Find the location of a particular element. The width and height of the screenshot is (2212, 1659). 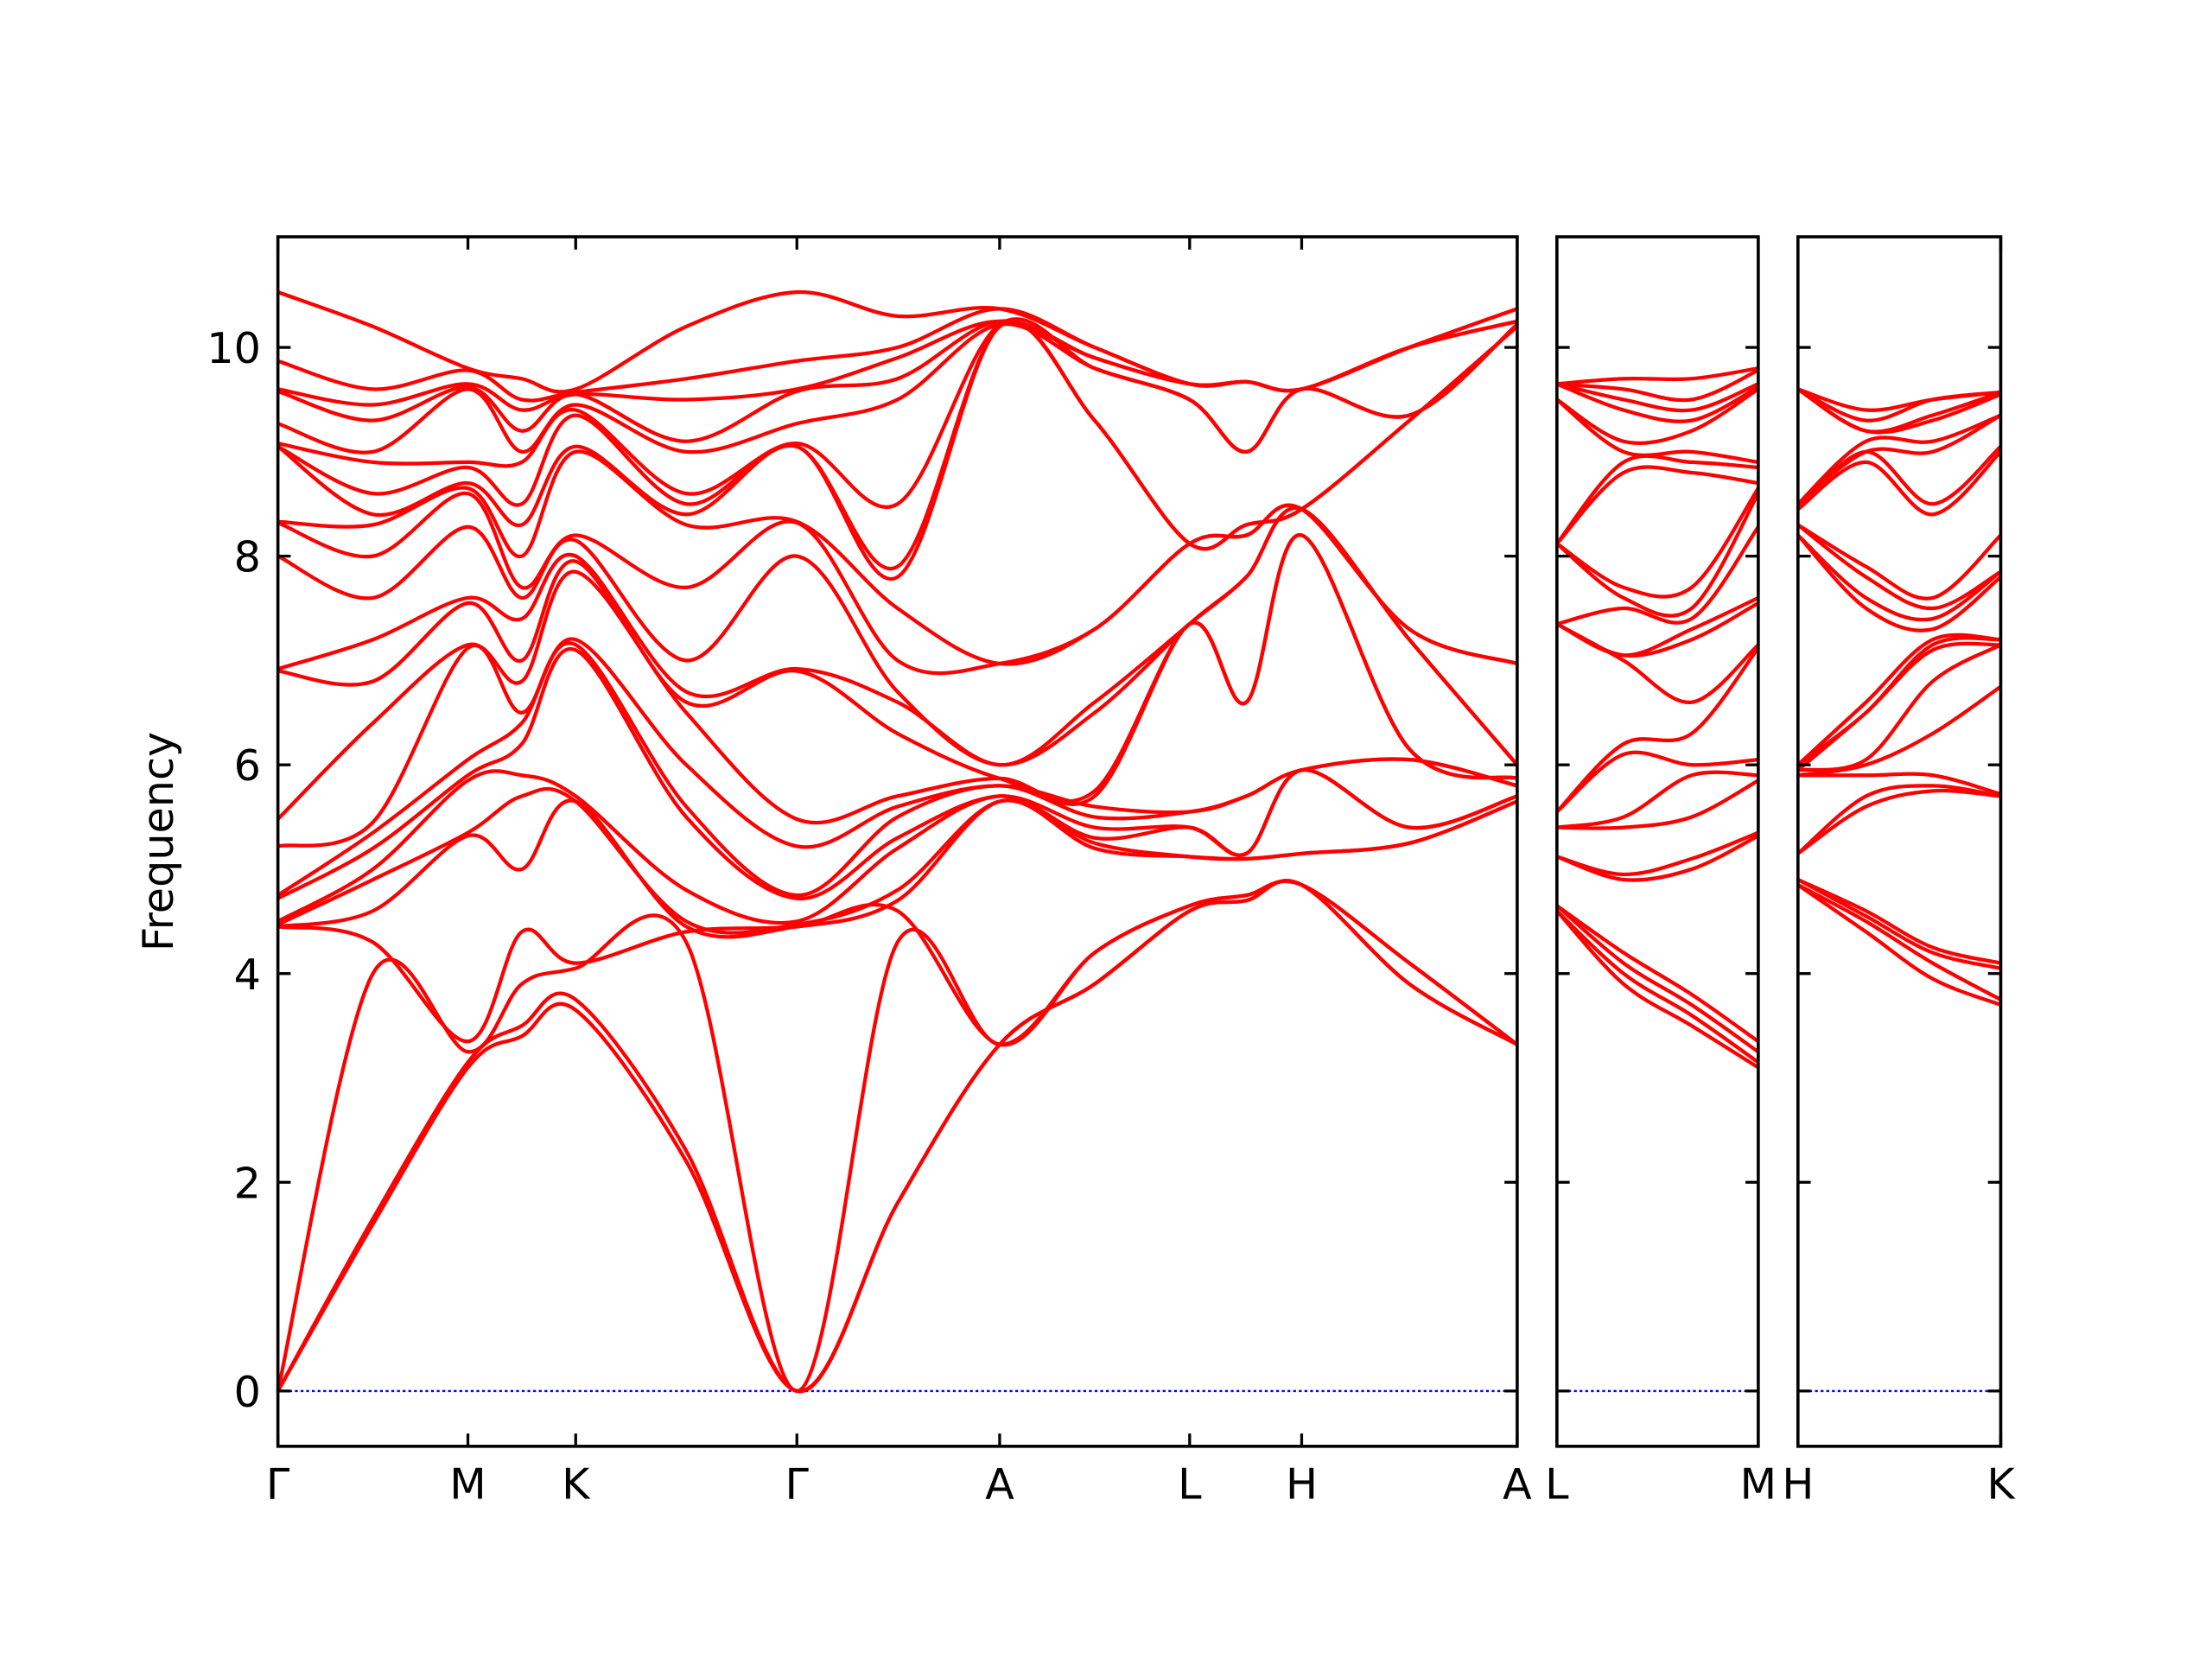

y-axis-label: Frequency is located at coordinates (158, 841).